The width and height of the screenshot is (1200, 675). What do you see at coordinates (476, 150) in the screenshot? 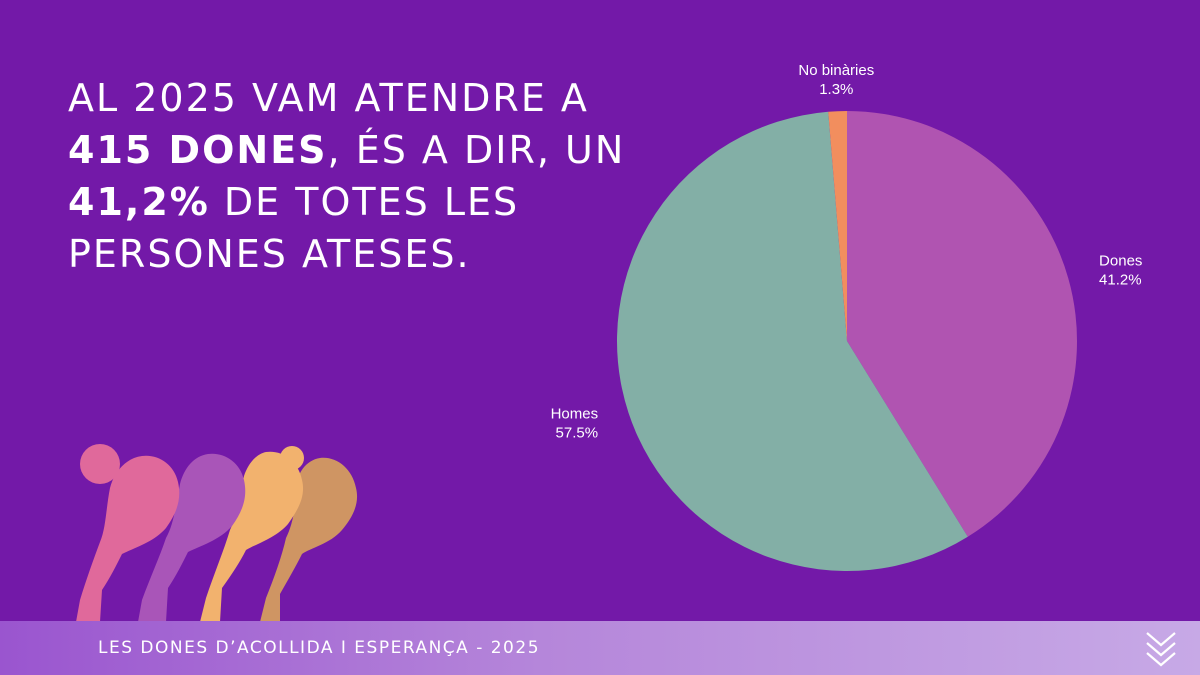
I see `headline-text-2: , ÉS A DIR, UN` at bounding box center [476, 150].